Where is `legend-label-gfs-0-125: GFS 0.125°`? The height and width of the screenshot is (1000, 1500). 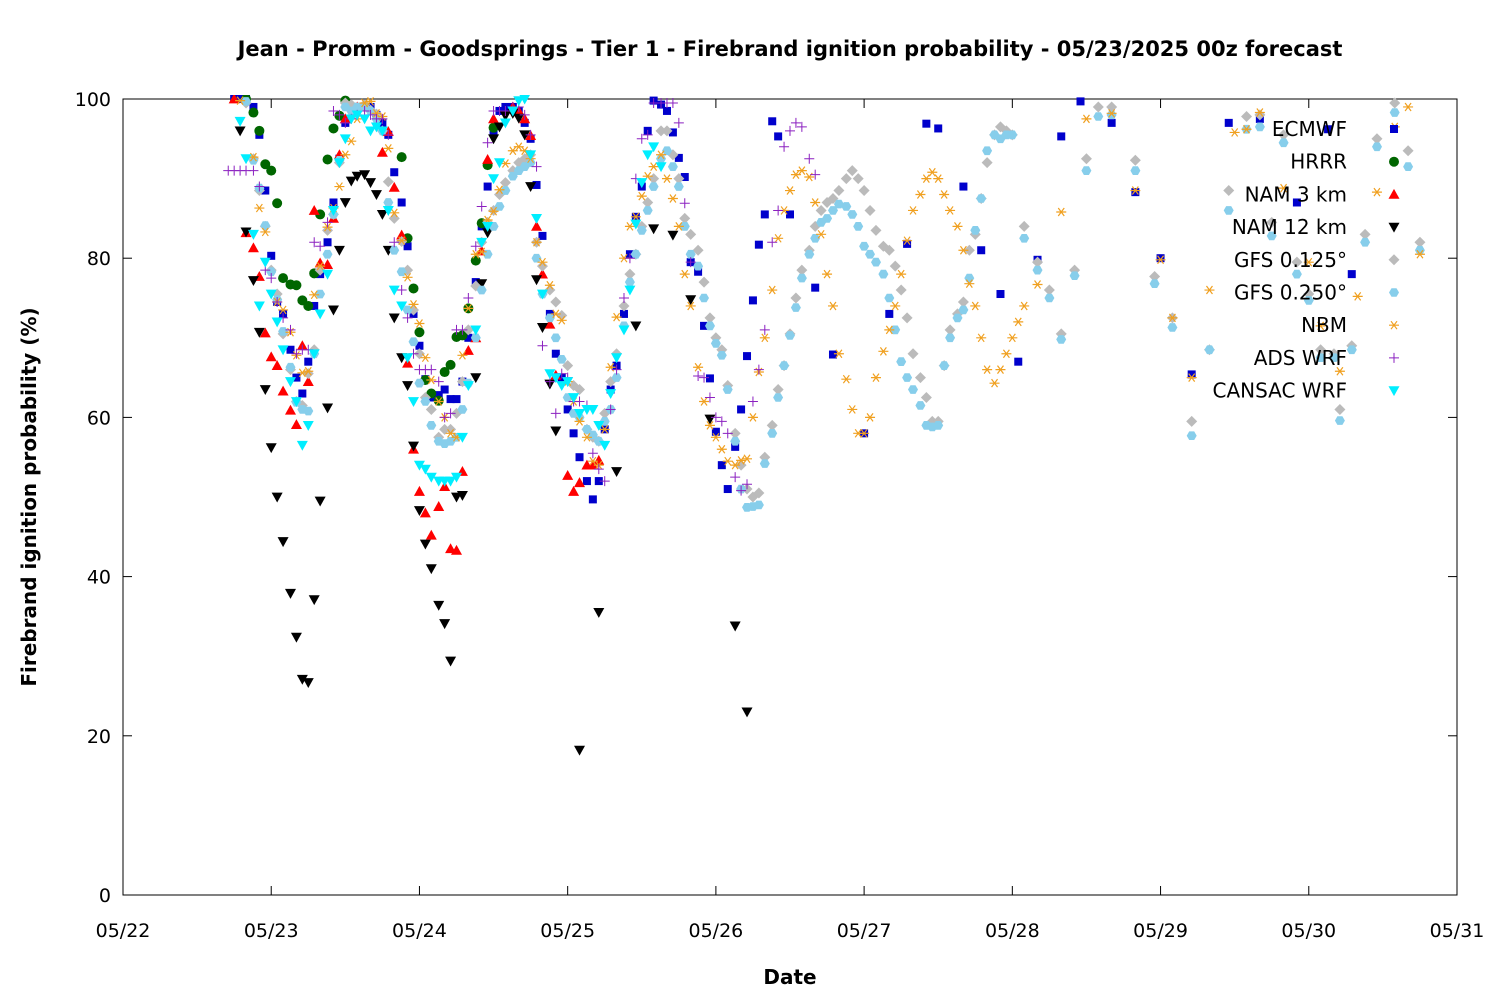
legend-label-gfs-0-125: GFS 0.125° is located at coordinates (1290, 260).